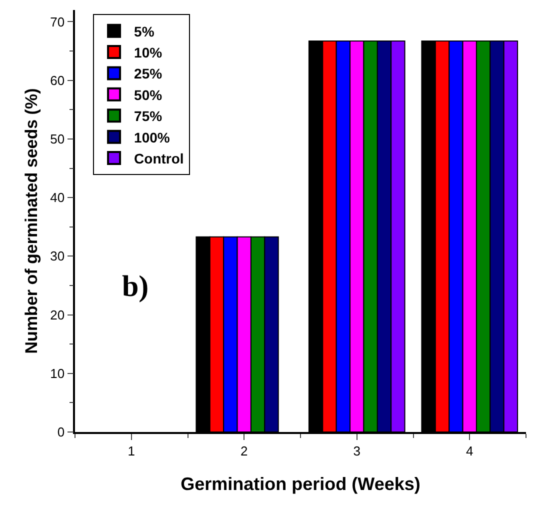 Image resolution: width=536 pixels, height=507 pixels. I want to click on y-tick-label: 70, so click(57, 22).